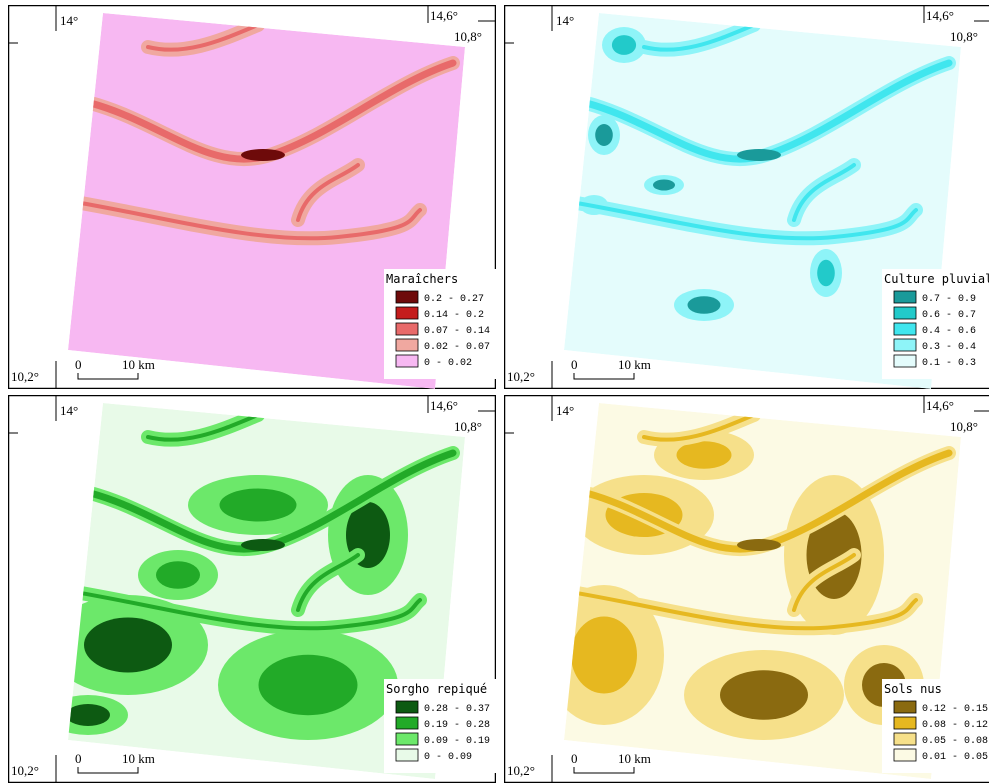 The height and width of the screenshot is (783, 989). Describe the element at coordinates (936, 279) in the screenshot. I see `legend-title: Culture pluviale` at that location.